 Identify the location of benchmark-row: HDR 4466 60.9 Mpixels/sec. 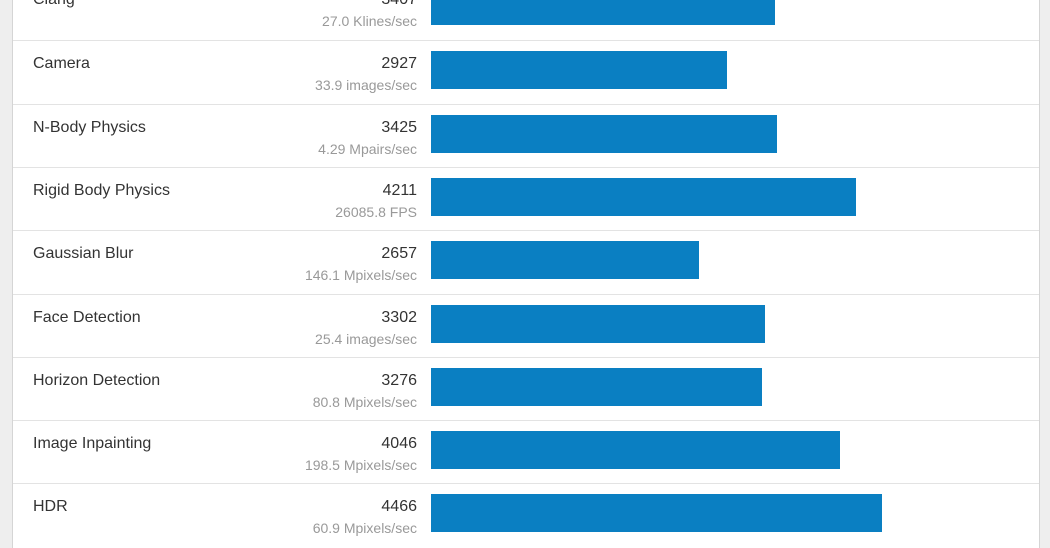
(526, 515).